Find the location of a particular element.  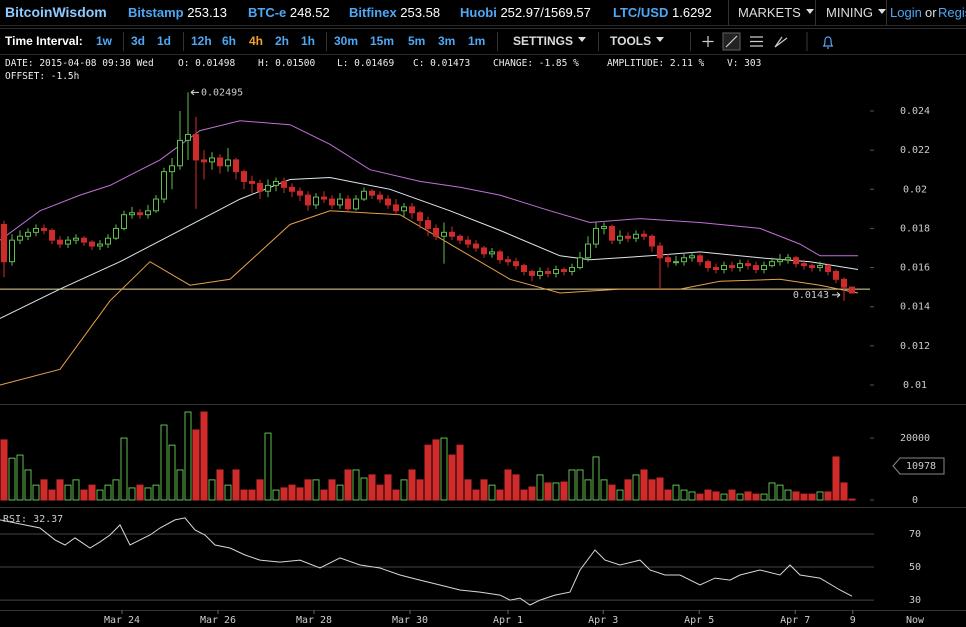

settings-menu: SETTINGS is located at coordinates (549, 41).